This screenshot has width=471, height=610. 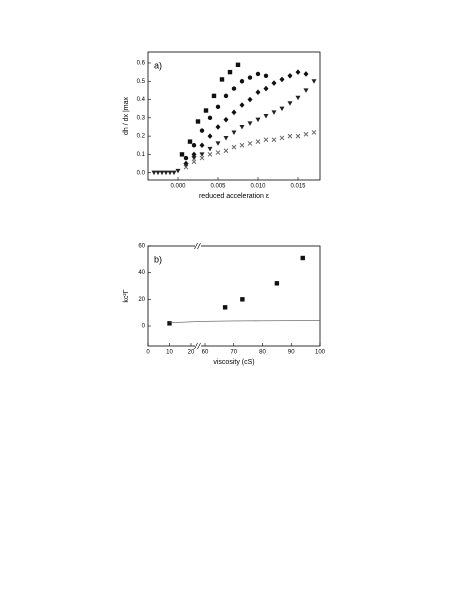 I want to click on x-tick-label: 20, so click(x=191, y=353).